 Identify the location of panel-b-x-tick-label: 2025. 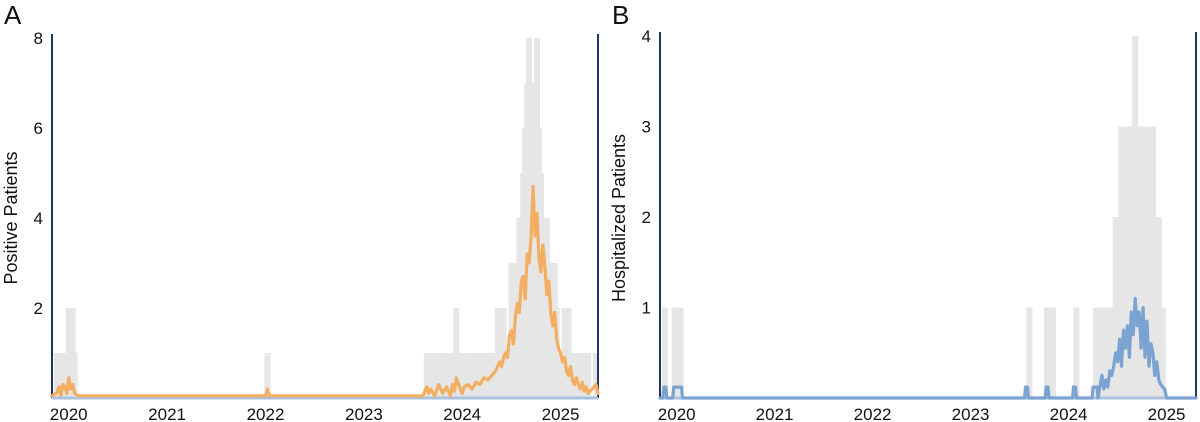
(1167, 413).